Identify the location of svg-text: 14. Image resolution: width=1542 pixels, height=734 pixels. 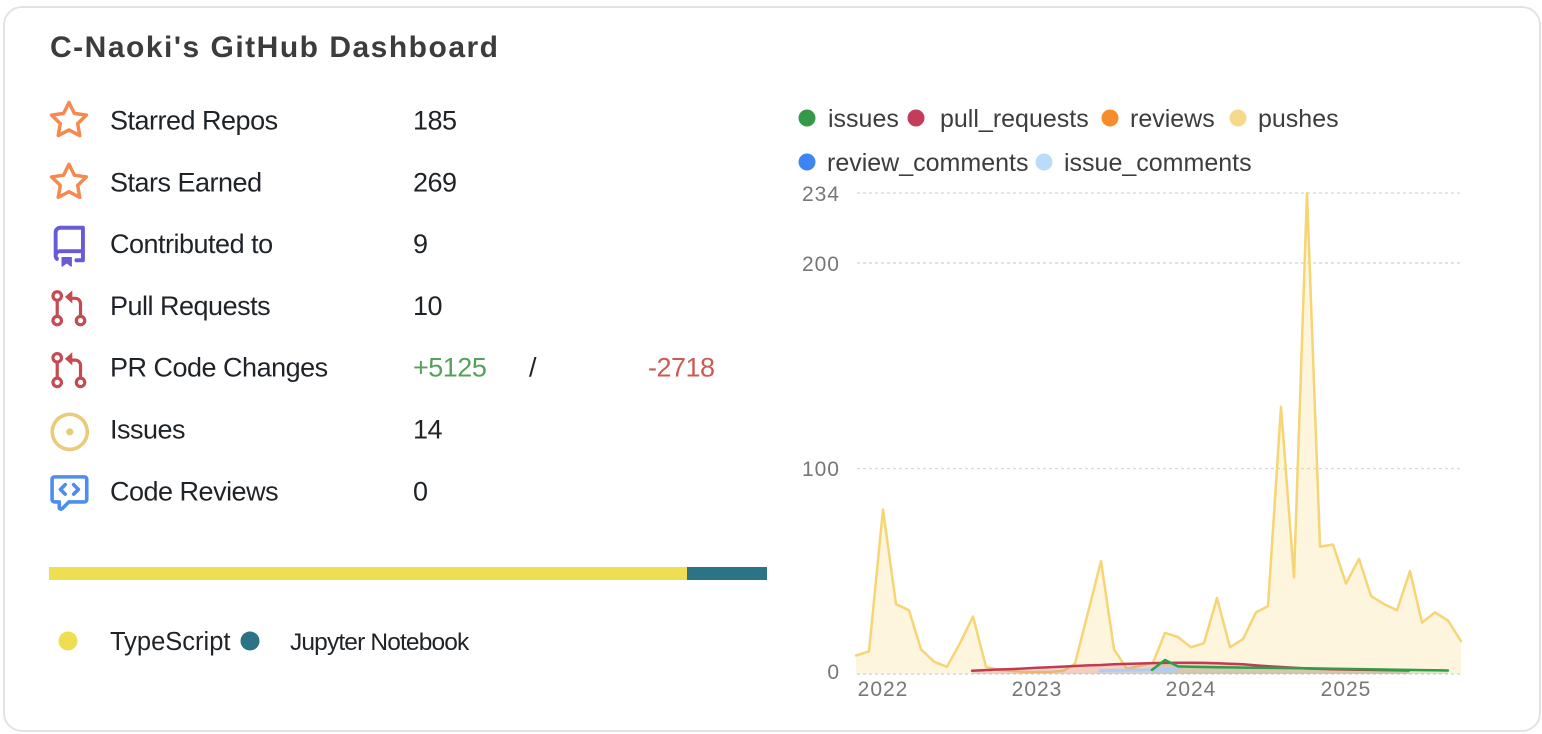
(428, 430).